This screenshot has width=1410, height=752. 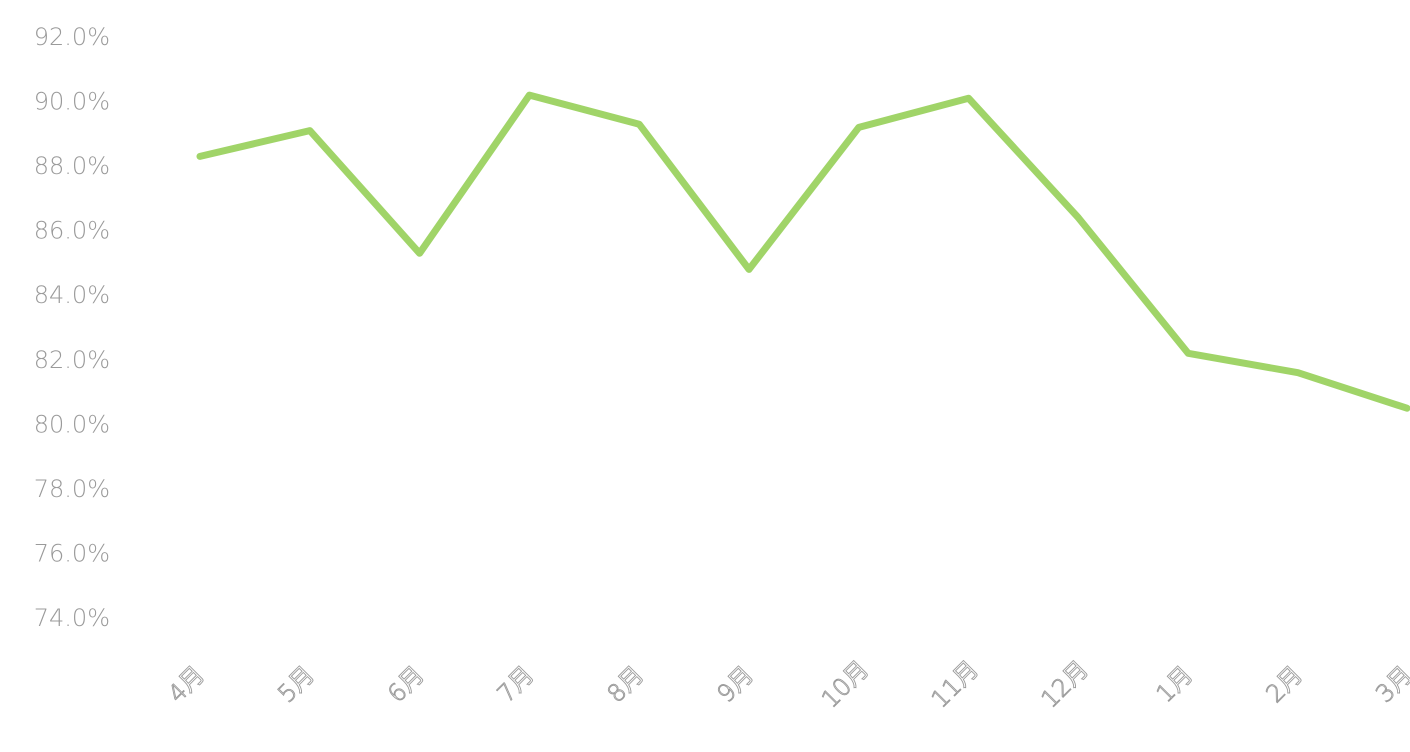 I want to click on x-tick-label: 2月, so click(x=1285, y=685).